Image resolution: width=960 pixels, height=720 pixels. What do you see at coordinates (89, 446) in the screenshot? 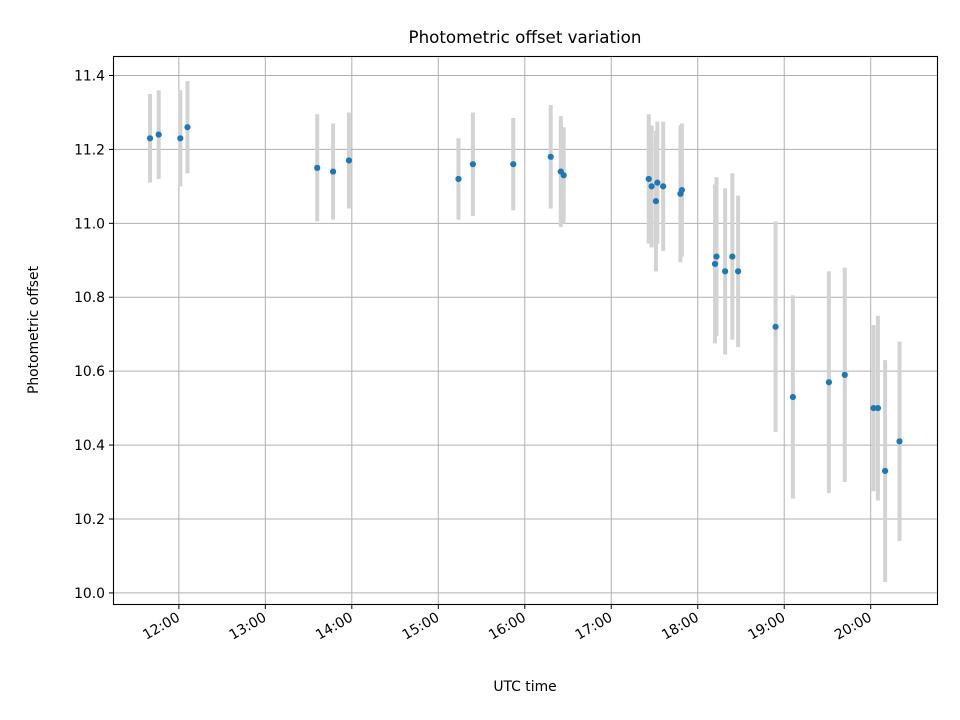
I see `y-tick-label: 10.4` at bounding box center [89, 446].